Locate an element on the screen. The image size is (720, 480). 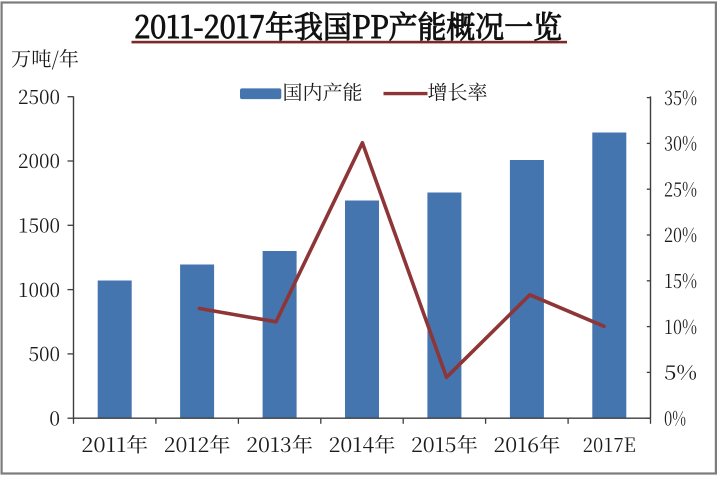
svg-text: 2013年 is located at coordinates (279, 443).